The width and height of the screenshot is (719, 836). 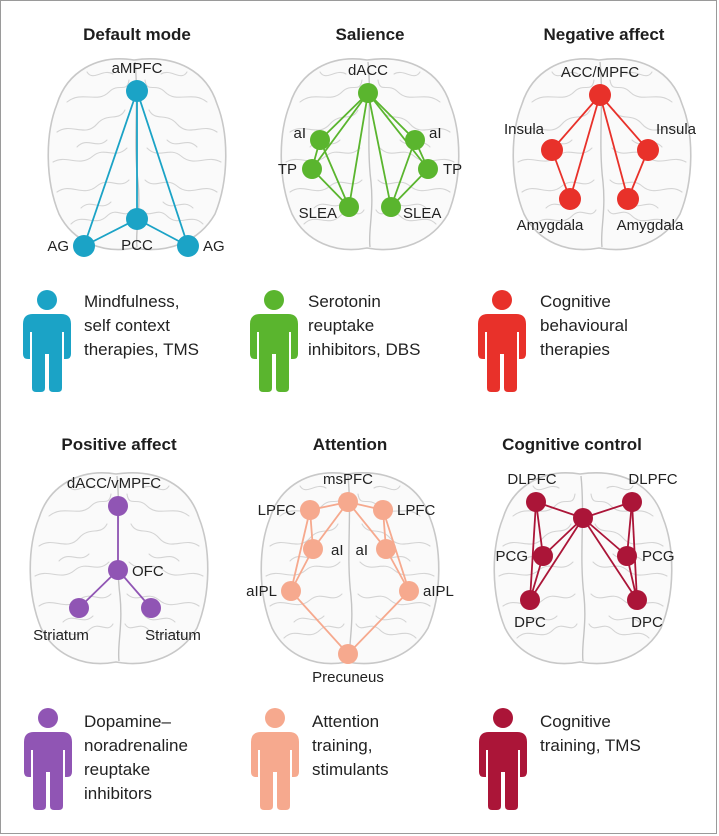 What do you see at coordinates (137, 219) in the screenshot?
I see `node-pcc` at bounding box center [137, 219].